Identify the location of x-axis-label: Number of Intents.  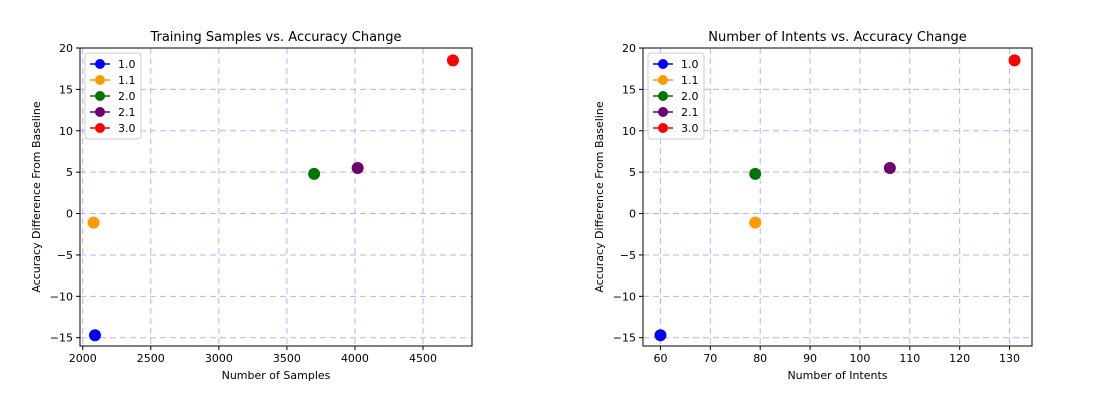
(837, 375).